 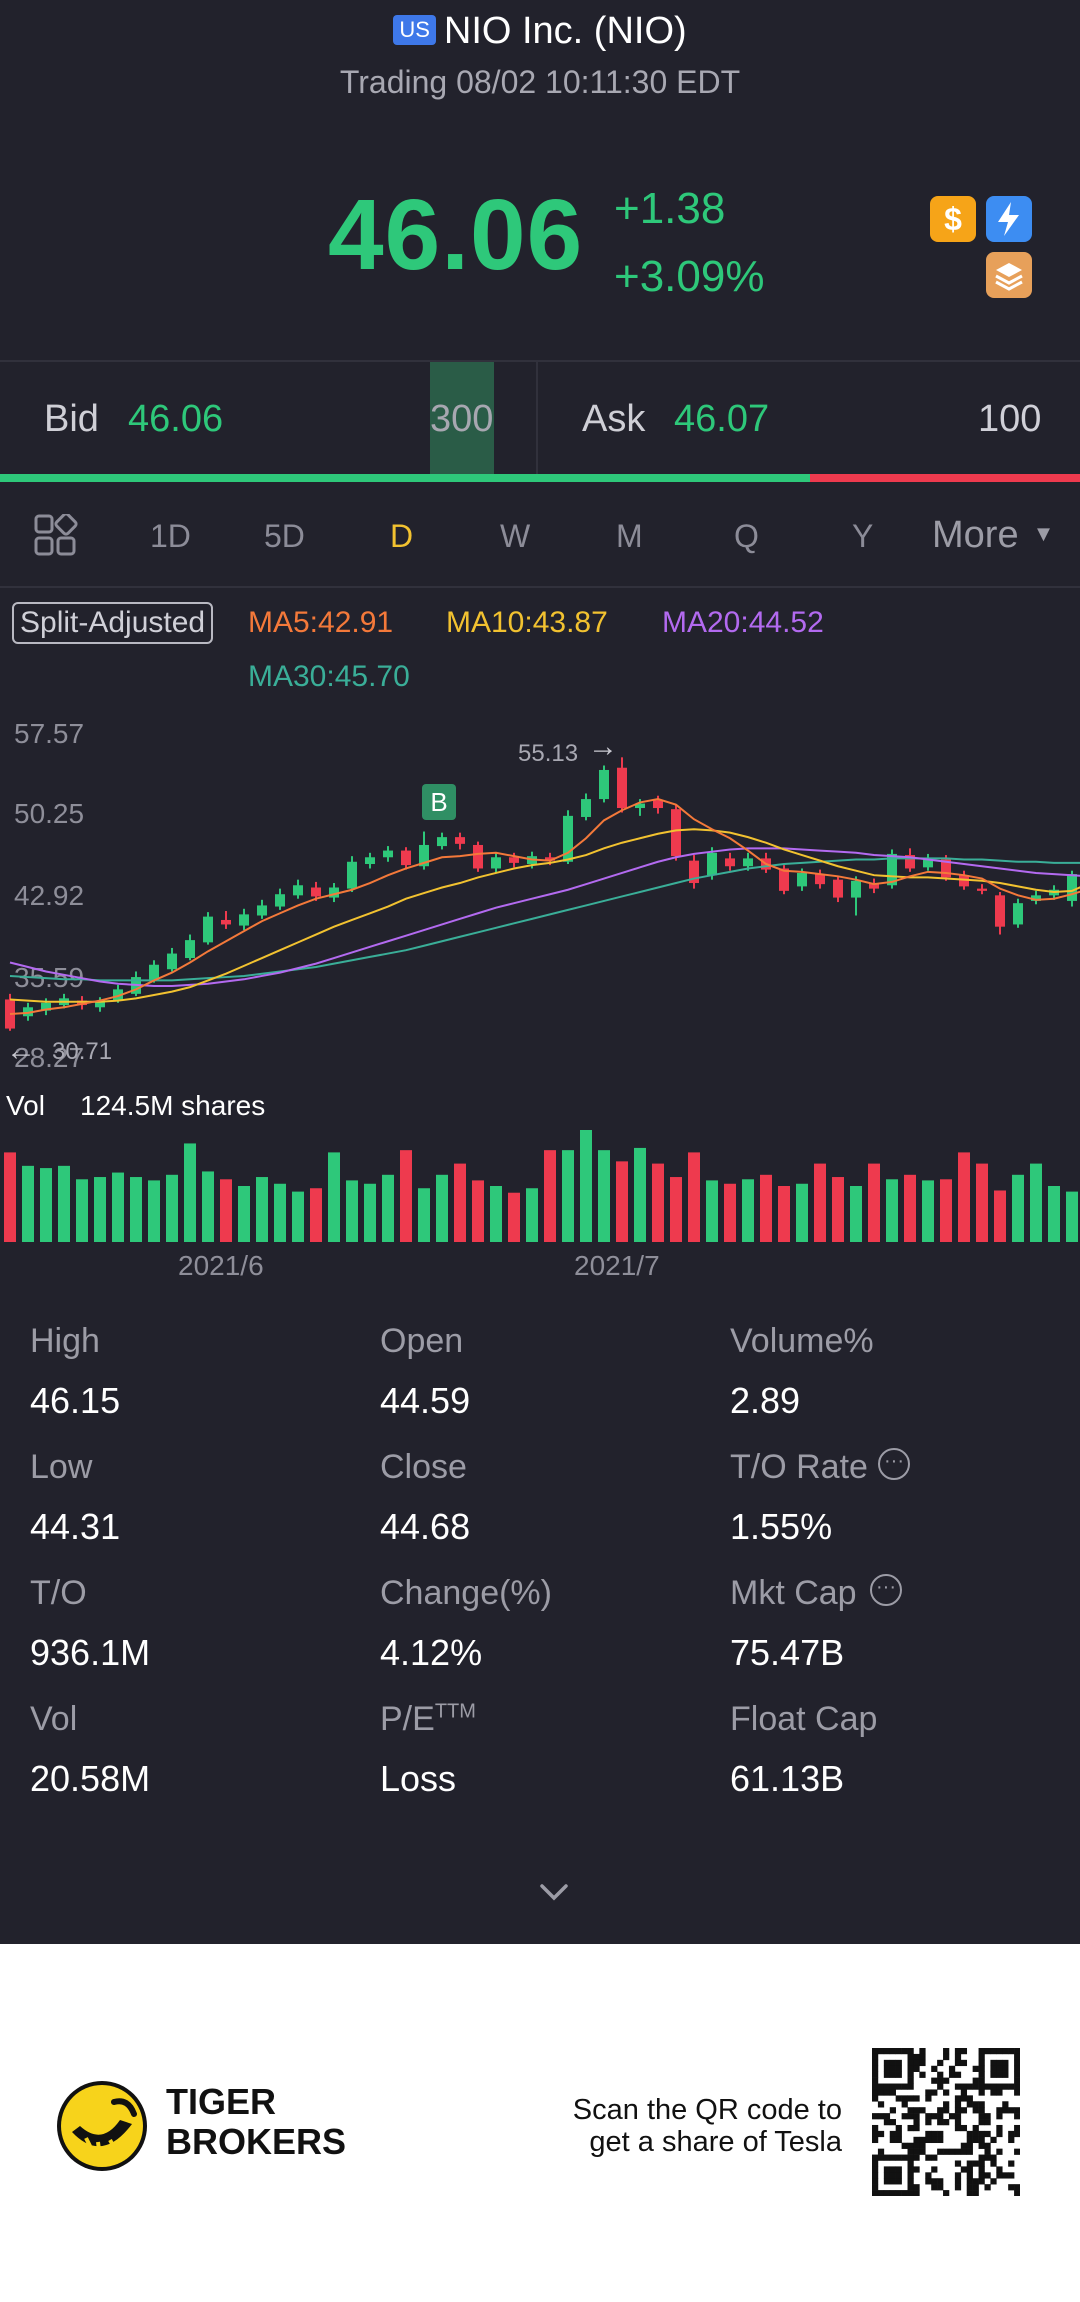 What do you see at coordinates (527, 622) in the screenshot?
I see `ma10-label: MA10:43.87` at bounding box center [527, 622].